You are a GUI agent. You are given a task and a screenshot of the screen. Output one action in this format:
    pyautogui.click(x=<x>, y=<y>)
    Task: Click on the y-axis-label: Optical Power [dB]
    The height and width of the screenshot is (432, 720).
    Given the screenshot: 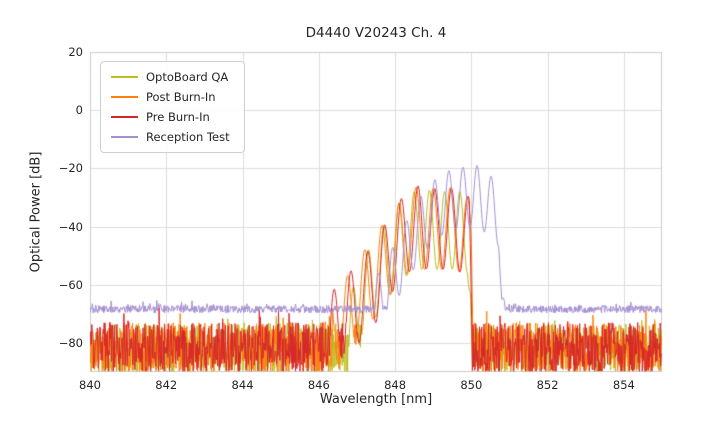 What is the action you would take?
    pyautogui.click(x=36, y=212)
    